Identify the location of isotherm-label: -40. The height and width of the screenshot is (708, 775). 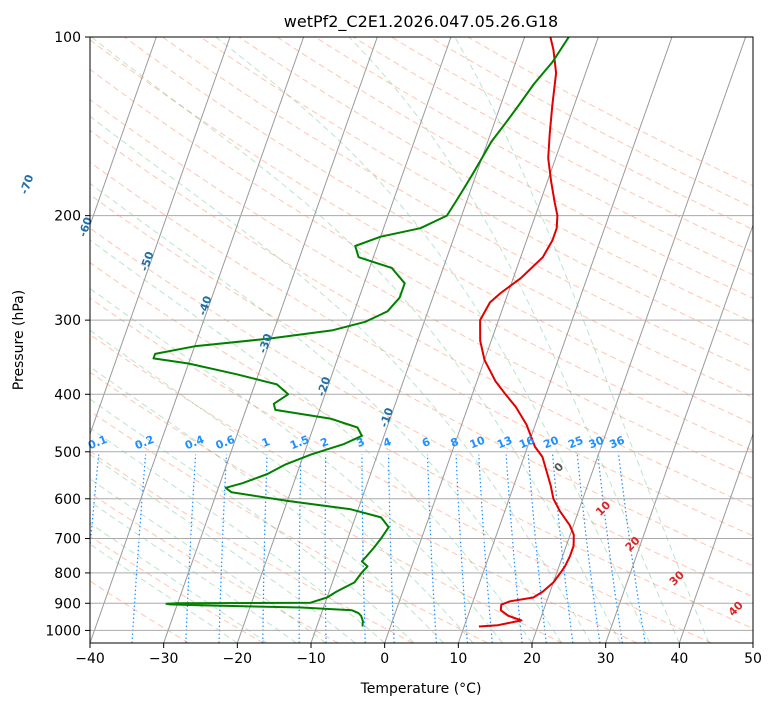
(205, 305).